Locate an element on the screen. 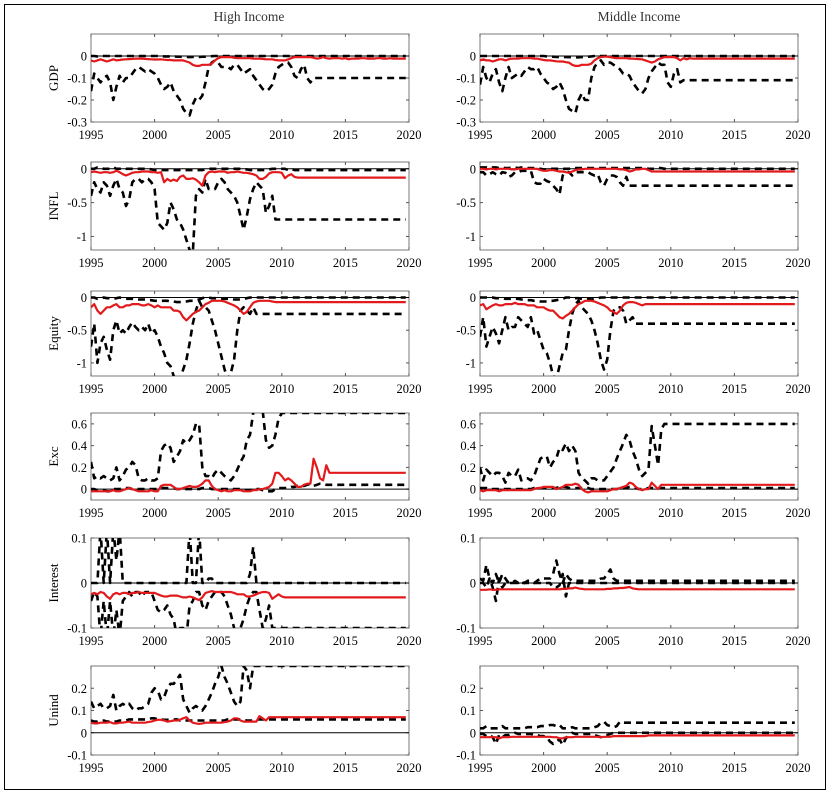 The height and width of the screenshot is (795, 833). panel-unind-col0: 1995 2000 2005 2010 2015 2020 0.2 0.1 0 -0.1 Unind is located at coordinates (234, 720).